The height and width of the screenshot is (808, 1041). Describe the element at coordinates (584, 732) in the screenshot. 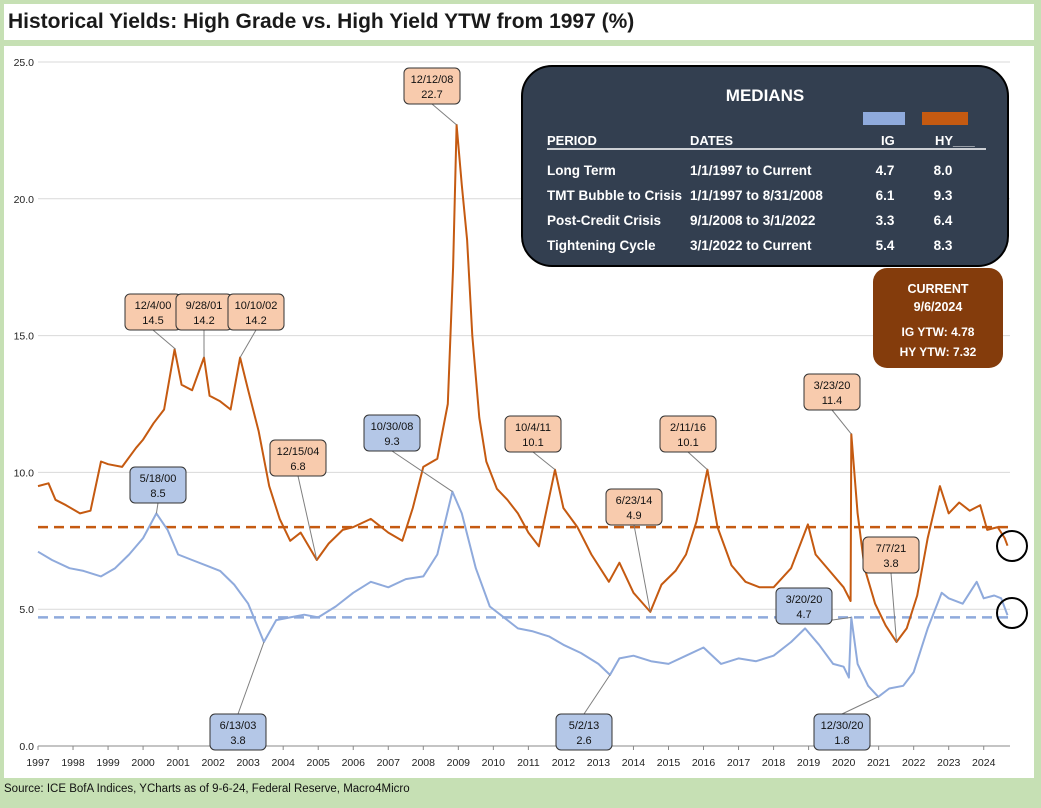

I see `ig-callout: 5/2/13 2.6` at that location.